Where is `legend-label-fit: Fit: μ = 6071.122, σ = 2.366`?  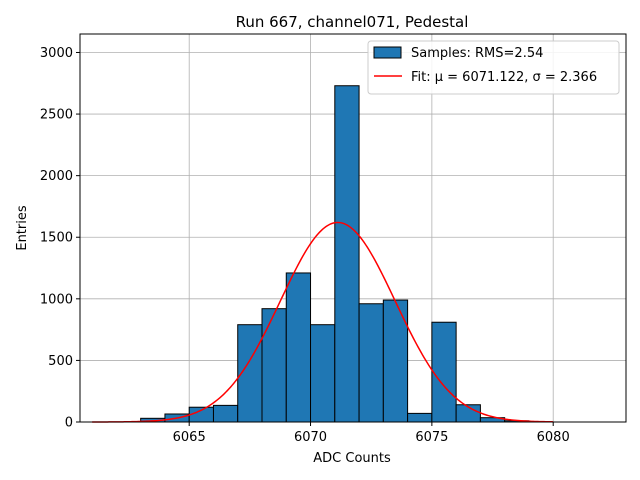 legend-label-fit: Fit: μ = 6071.122, σ = 2.366 is located at coordinates (504, 77).